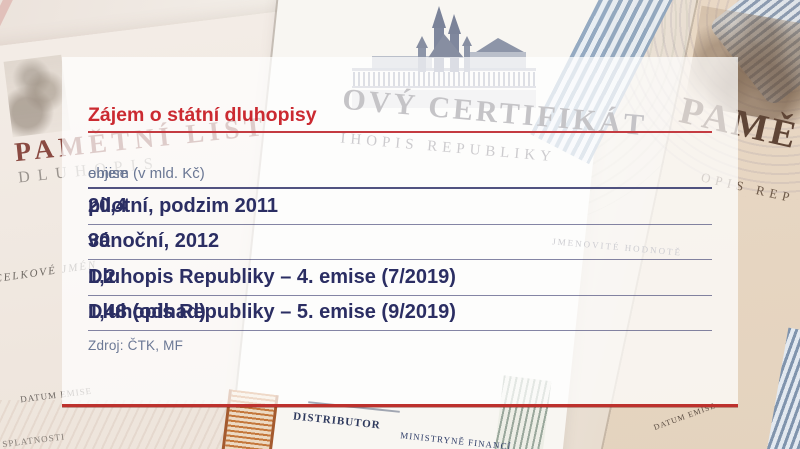  Describe the element at coordinates (202, 115) in the screenshot. I see `page-title: Zájem o státní dluhopisy` at that location.